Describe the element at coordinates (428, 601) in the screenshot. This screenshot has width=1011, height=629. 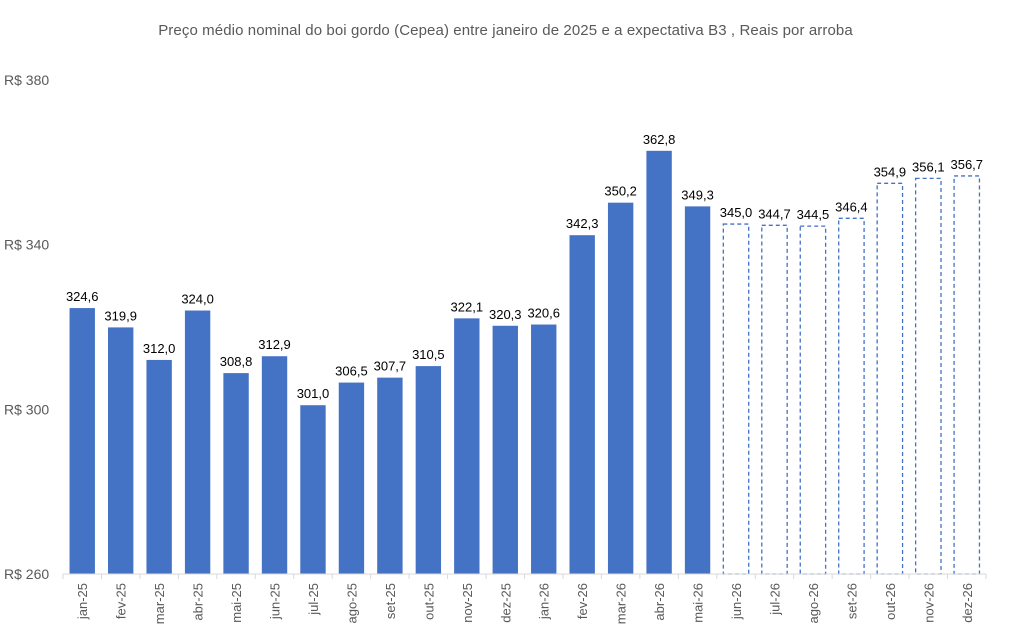
I see `x-tick-label: out-25` at that location.